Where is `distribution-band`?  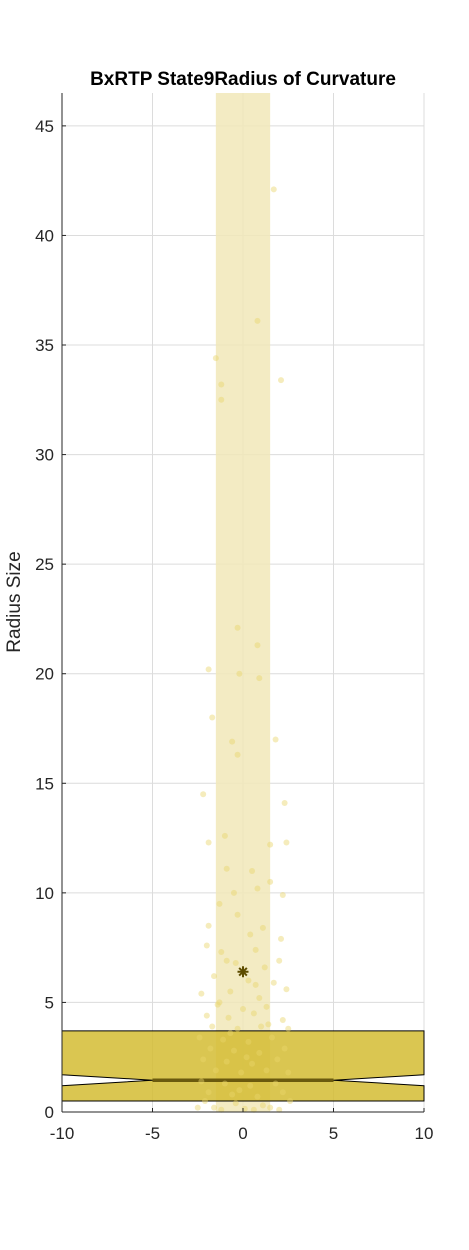
distribution-band is located at coordinates (243, 602).